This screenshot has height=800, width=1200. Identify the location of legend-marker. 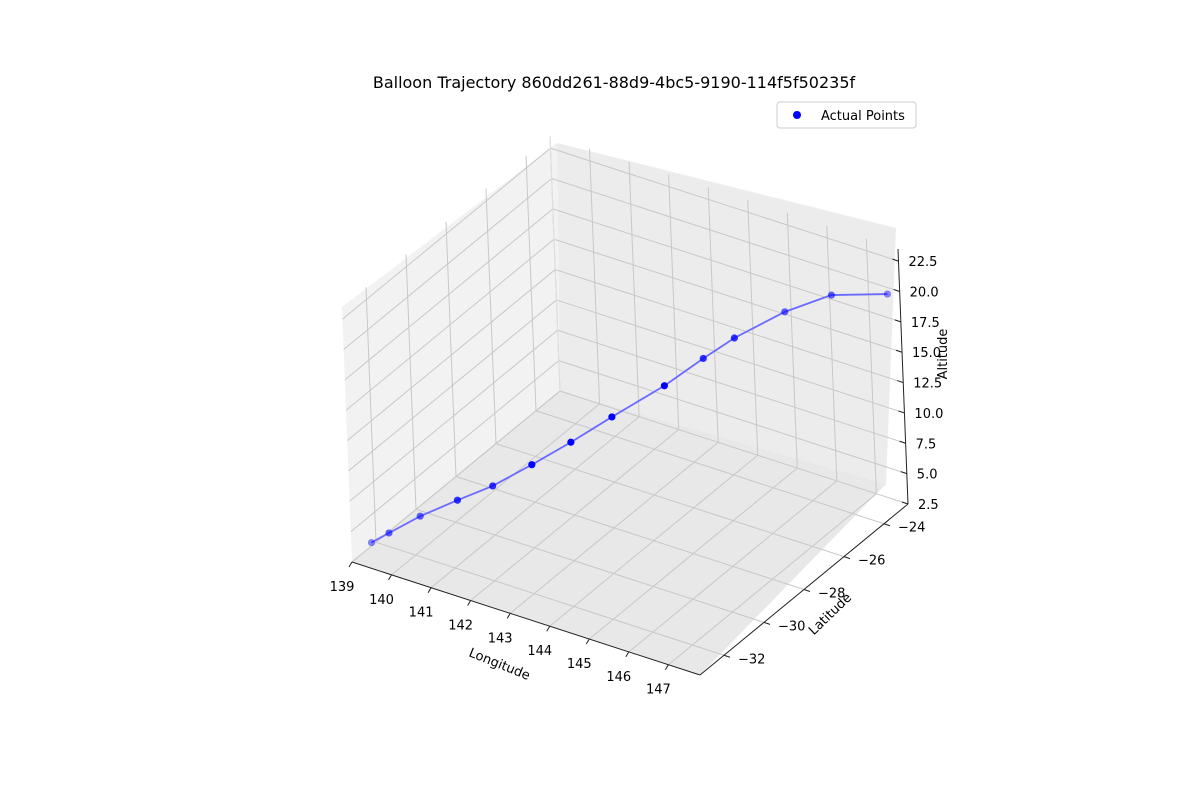
(797, 115).